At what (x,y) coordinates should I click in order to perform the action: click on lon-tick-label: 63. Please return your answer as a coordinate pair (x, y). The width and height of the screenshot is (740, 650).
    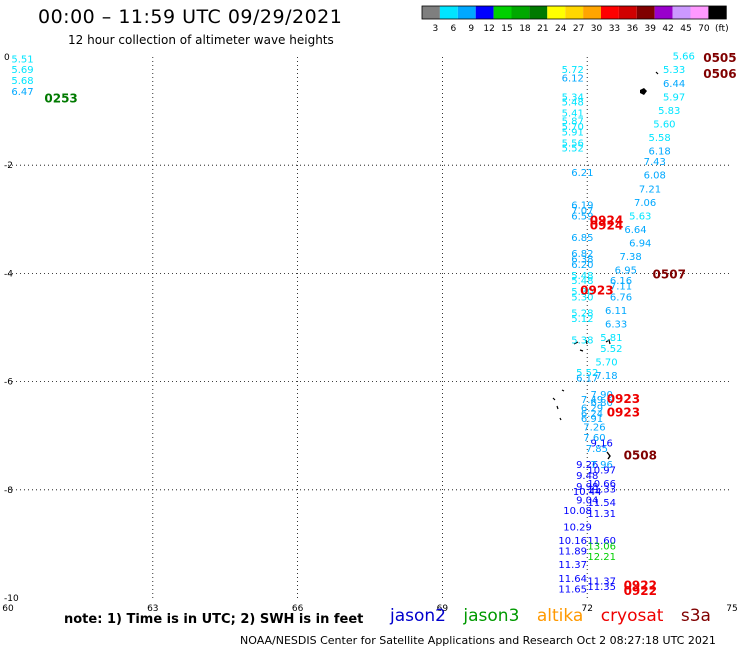
    Looking at the image, I should click on (152, 609).